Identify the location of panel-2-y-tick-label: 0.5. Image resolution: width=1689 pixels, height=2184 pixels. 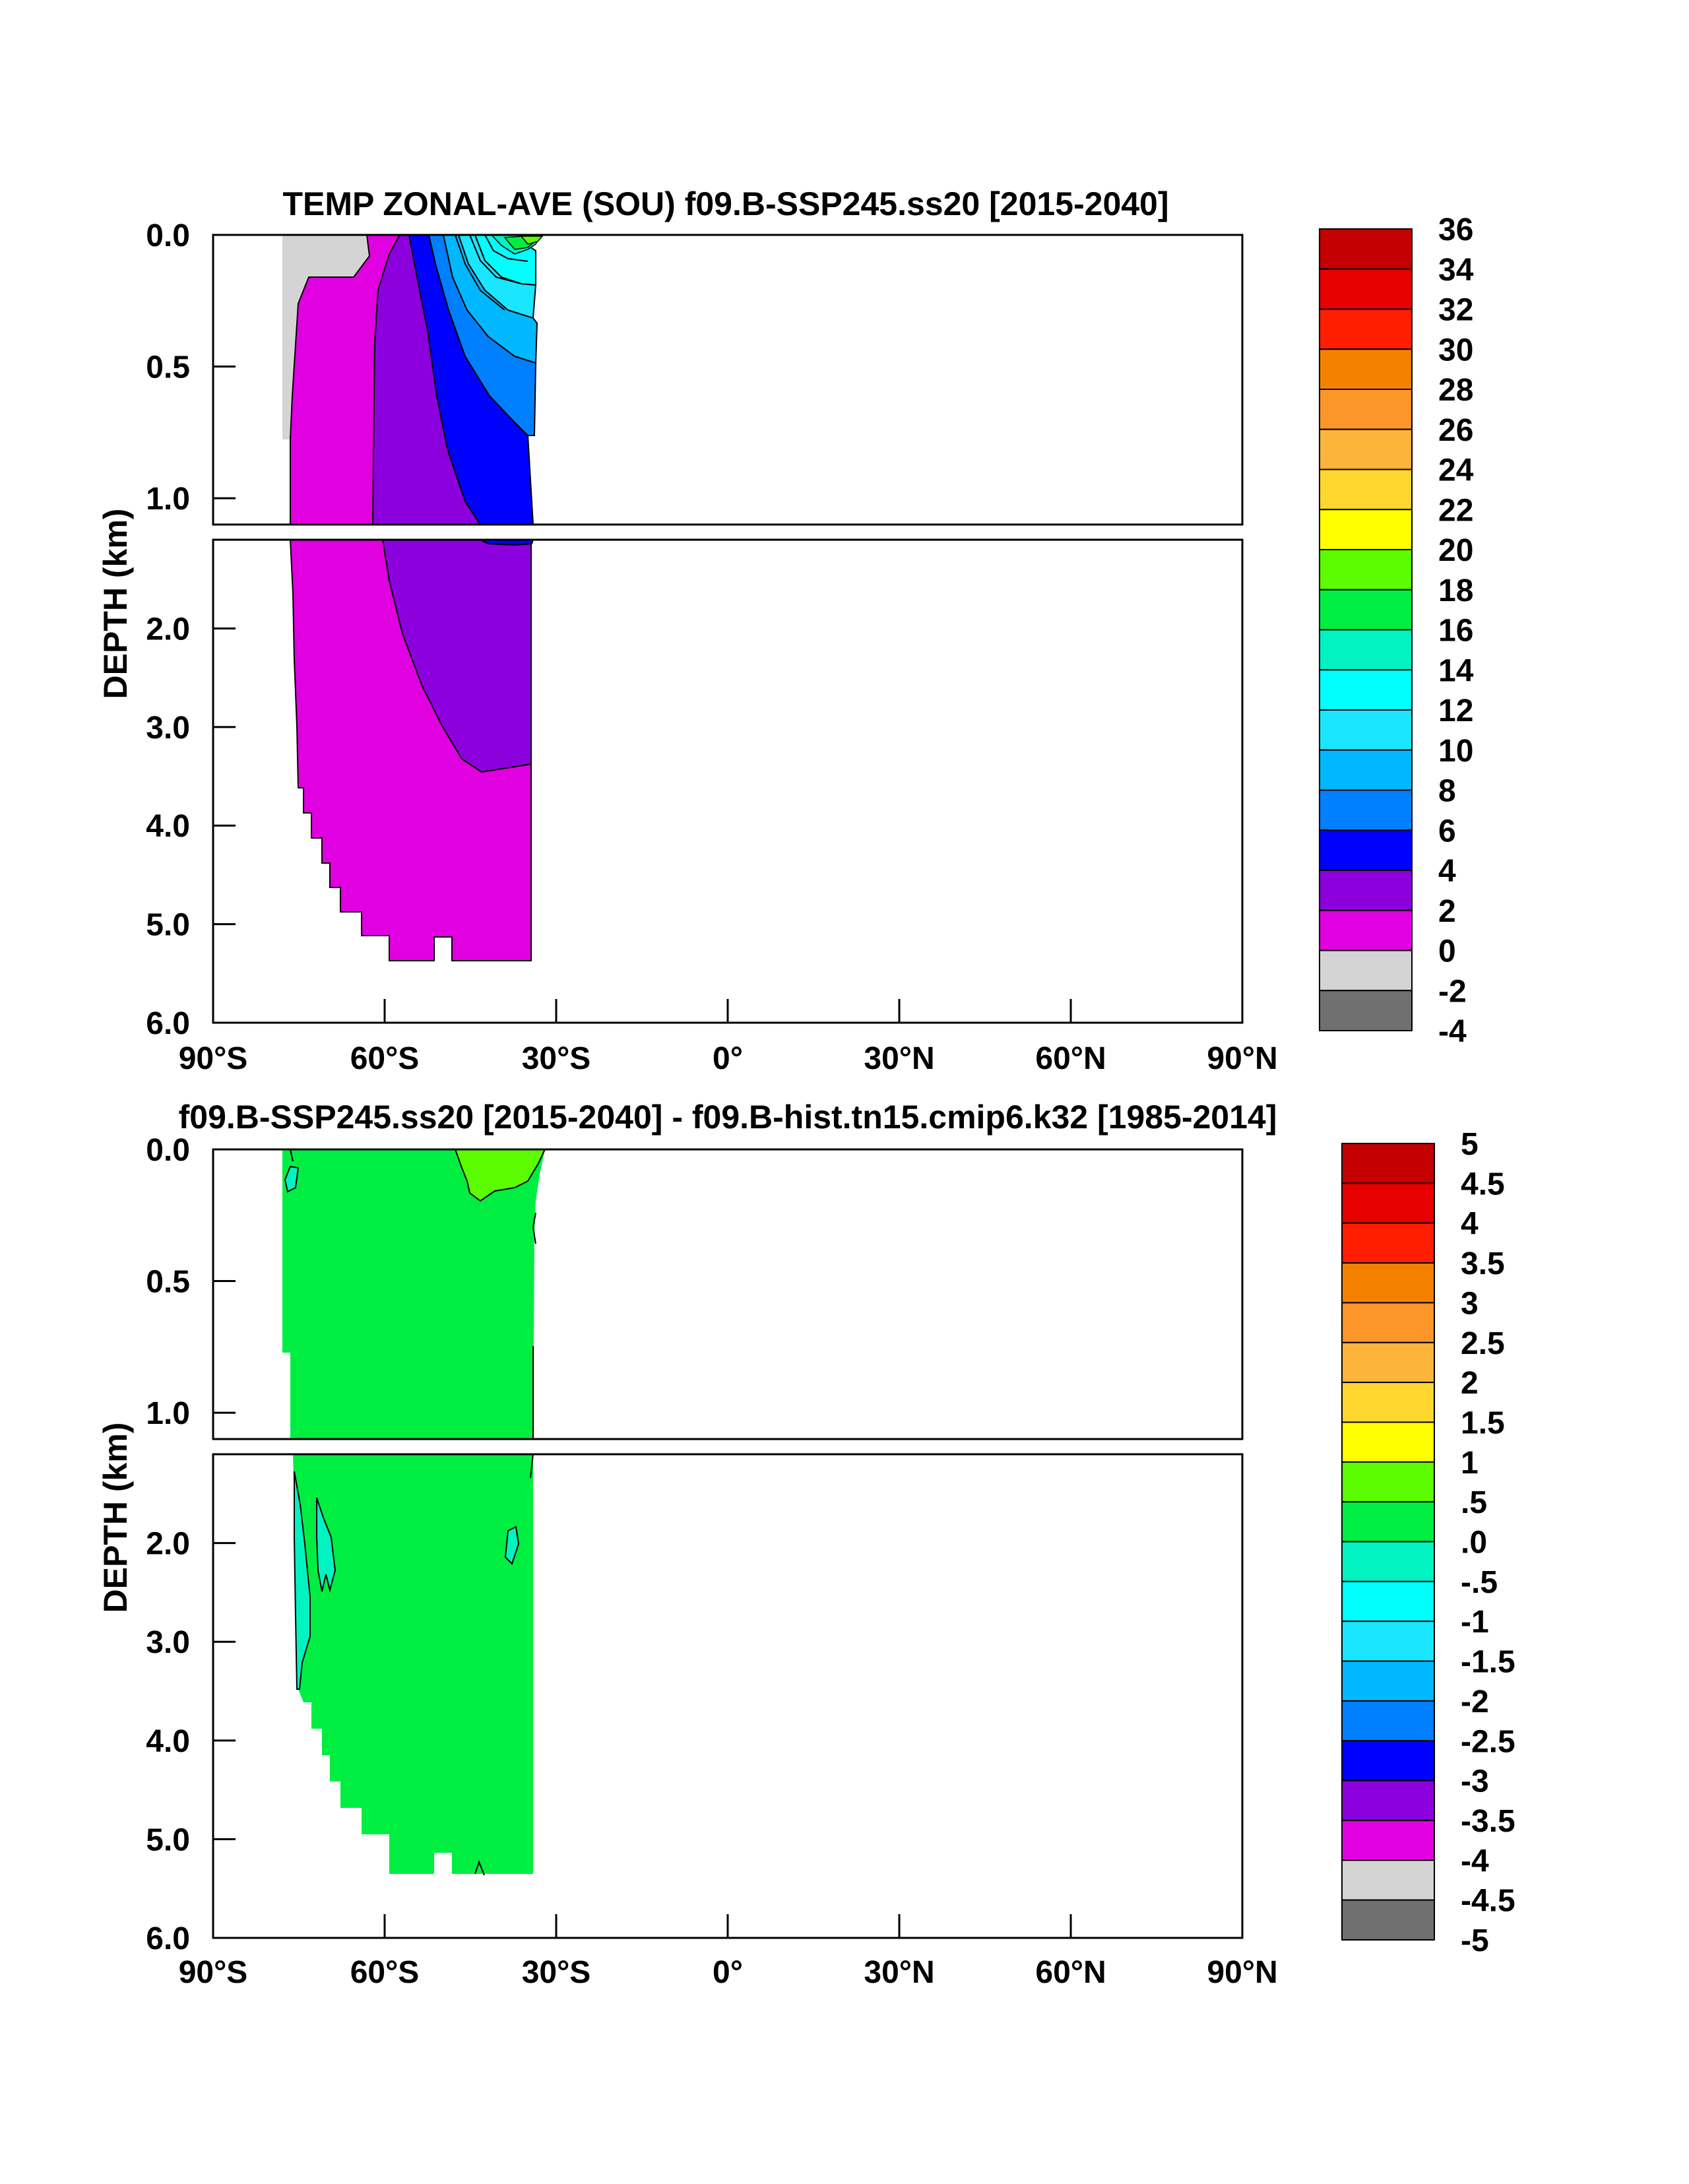
(168, 1282).